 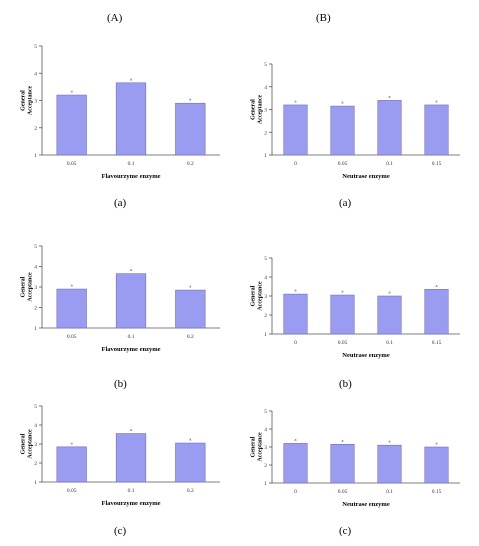 What do you see at coordinates (323, 18) in the screenshot?
I see `column-header-right: (B)` at bounding box center [323, 18].